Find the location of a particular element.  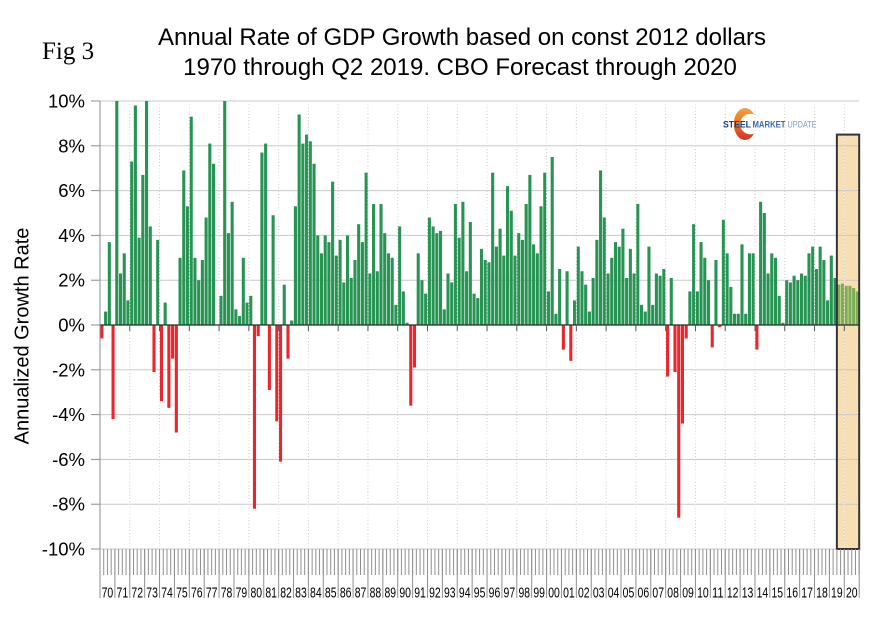

svg-text: -6% is located at coordinates (68, 459).